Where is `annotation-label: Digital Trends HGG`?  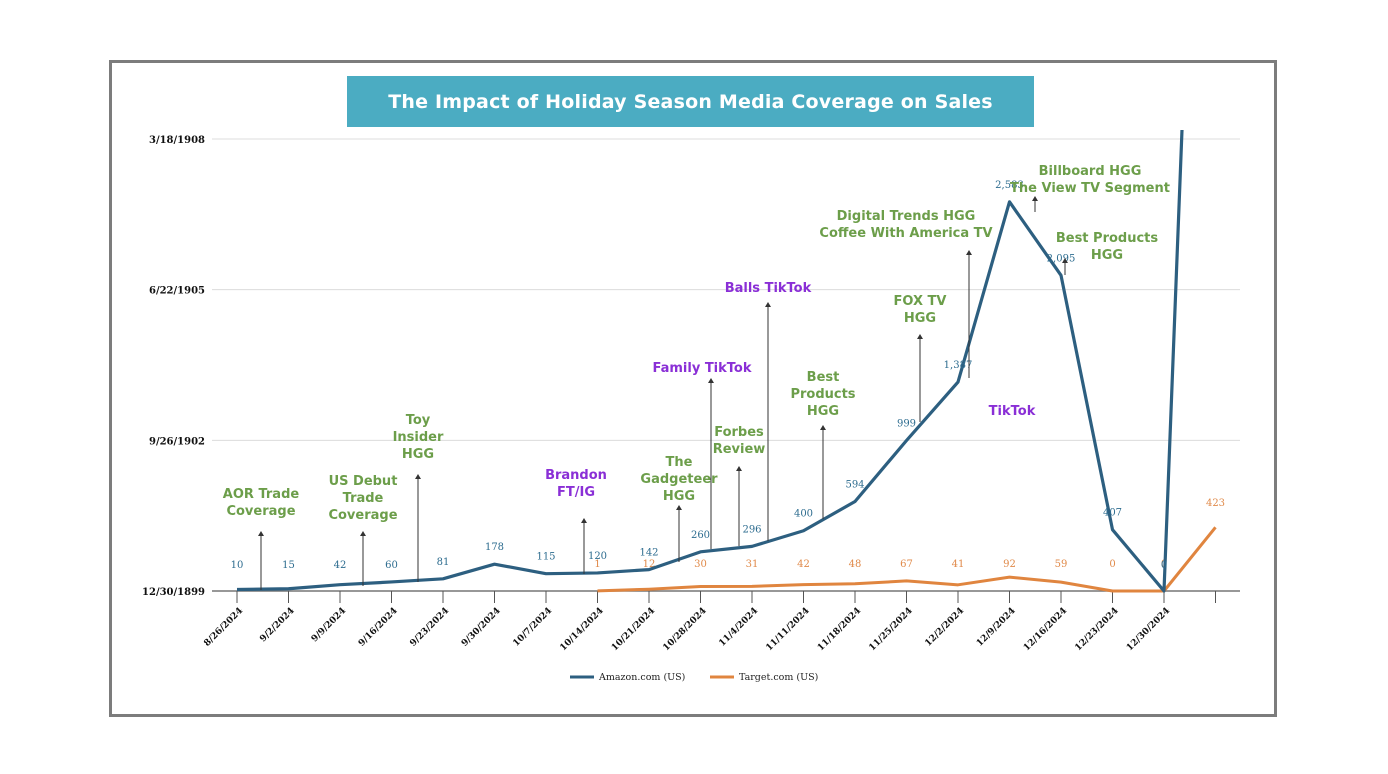
annotation-label: Digital Trends HGG is located at coordinates (906, 216).